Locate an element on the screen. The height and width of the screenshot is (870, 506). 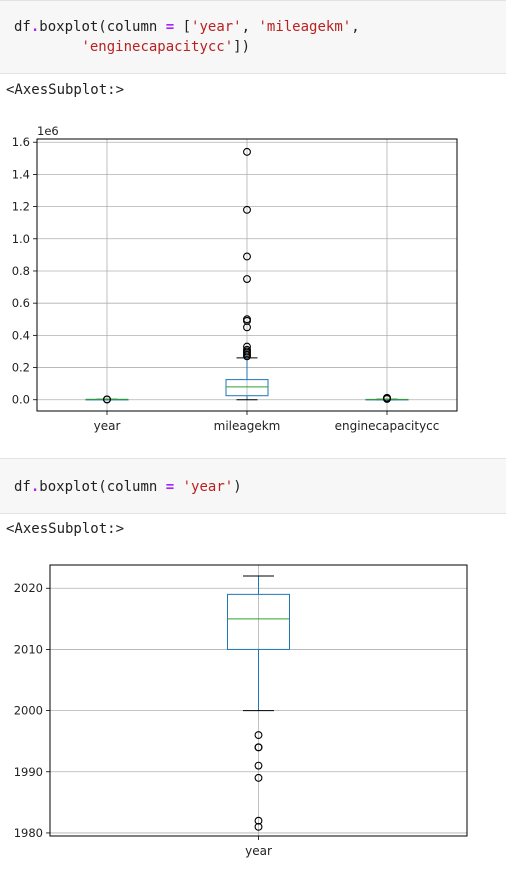
ytick-label: 1980 is located at coordinates (28, 833).